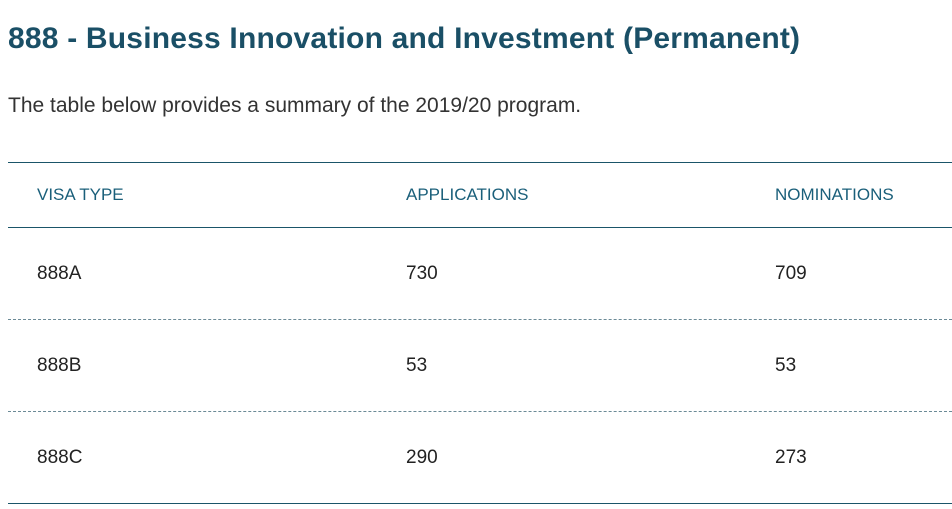  I want to click on visa-type-cell: 888C, so click(60, 457).